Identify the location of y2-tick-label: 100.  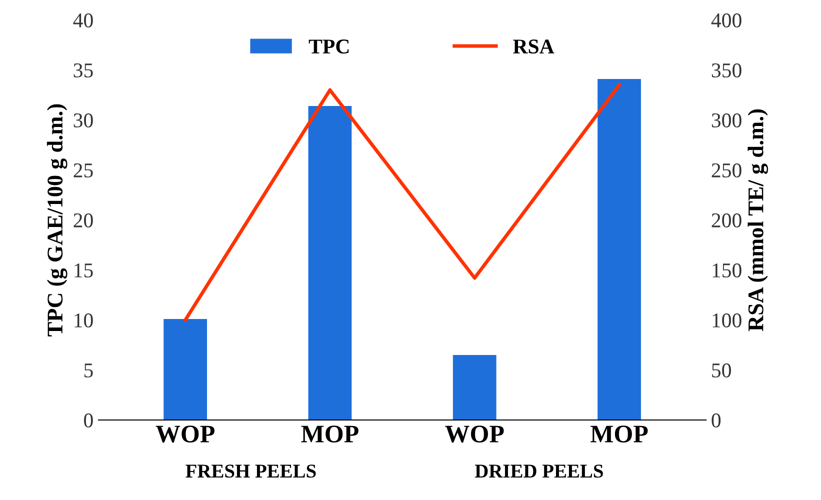
(727, 320).